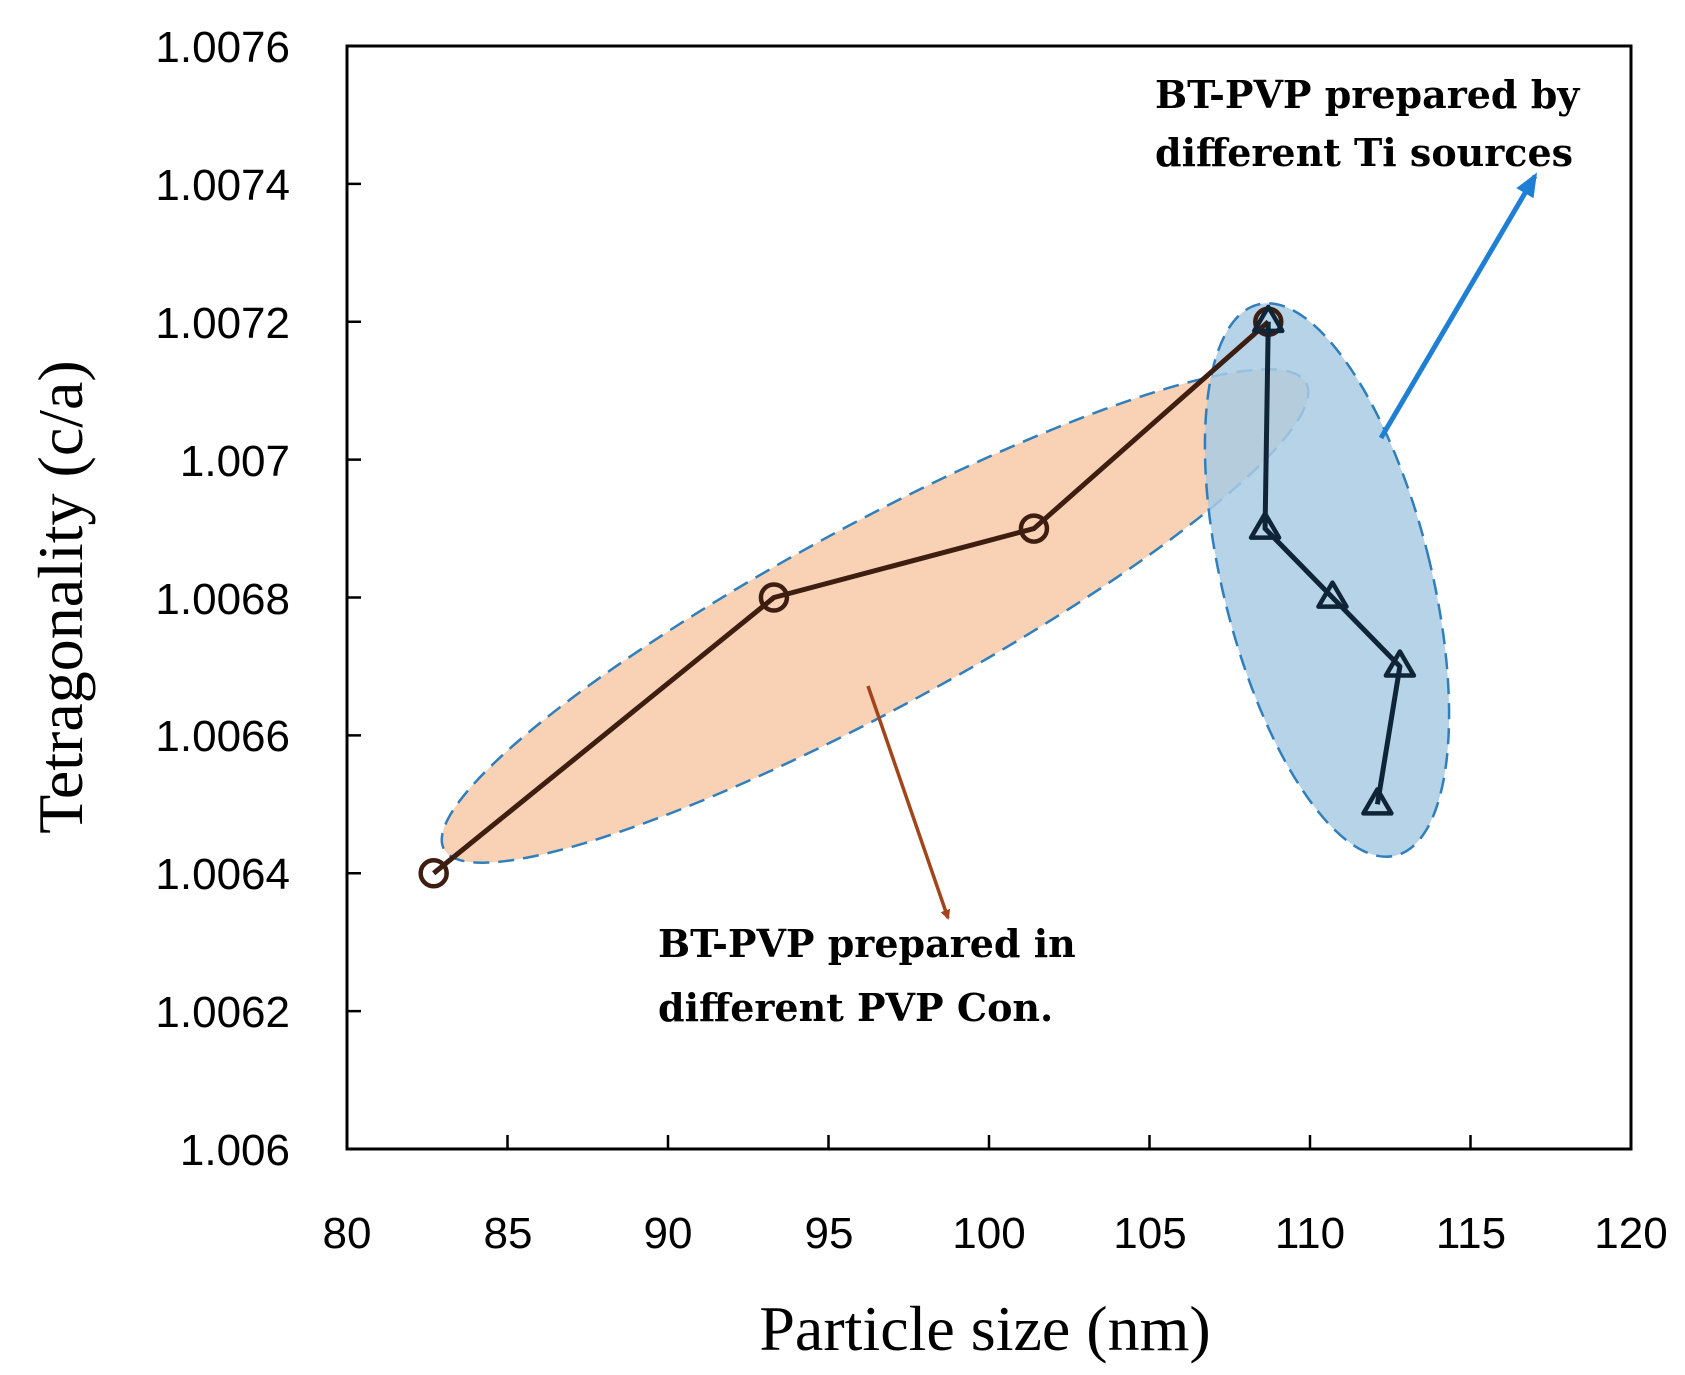 The width and height of the screenshot is (1685, 1375). Describe the element at coordinates (988, 1233) in the screenshot. I see `x-tick-label: 100` at that location.